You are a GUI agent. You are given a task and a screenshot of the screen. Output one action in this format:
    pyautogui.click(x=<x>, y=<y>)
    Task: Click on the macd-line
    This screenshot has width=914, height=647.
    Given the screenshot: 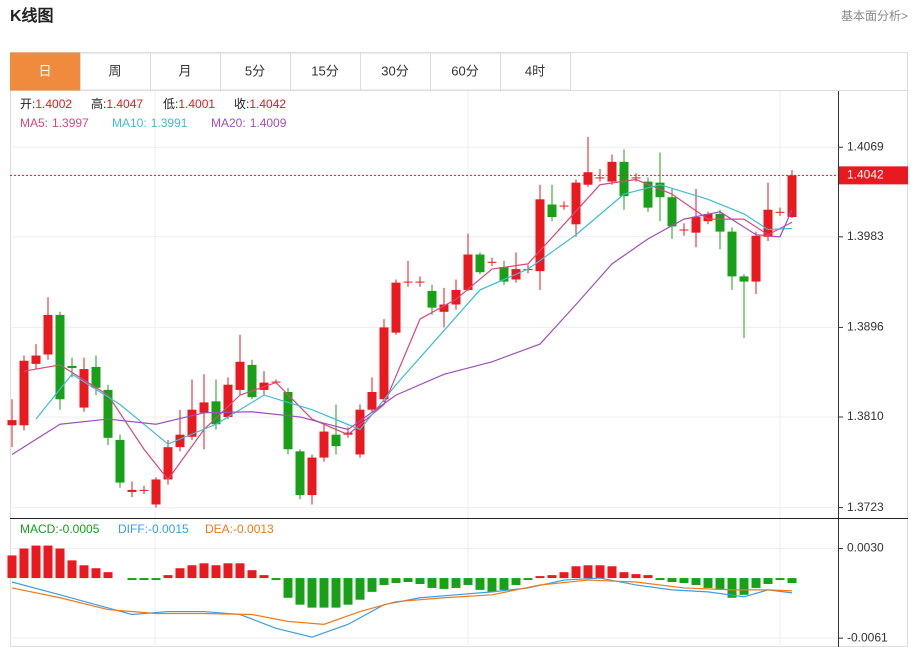 What is the action you would take?
    pyautogui.click(x=402, y=602)
    